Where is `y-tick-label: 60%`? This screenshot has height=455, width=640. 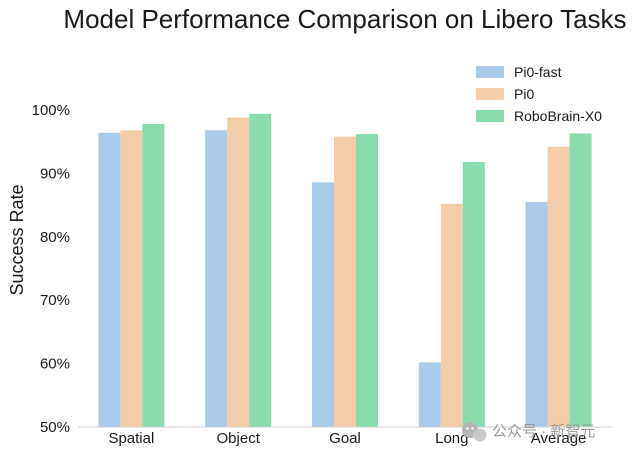
y-tick-label: 60% is located at coordinates (55, 364).